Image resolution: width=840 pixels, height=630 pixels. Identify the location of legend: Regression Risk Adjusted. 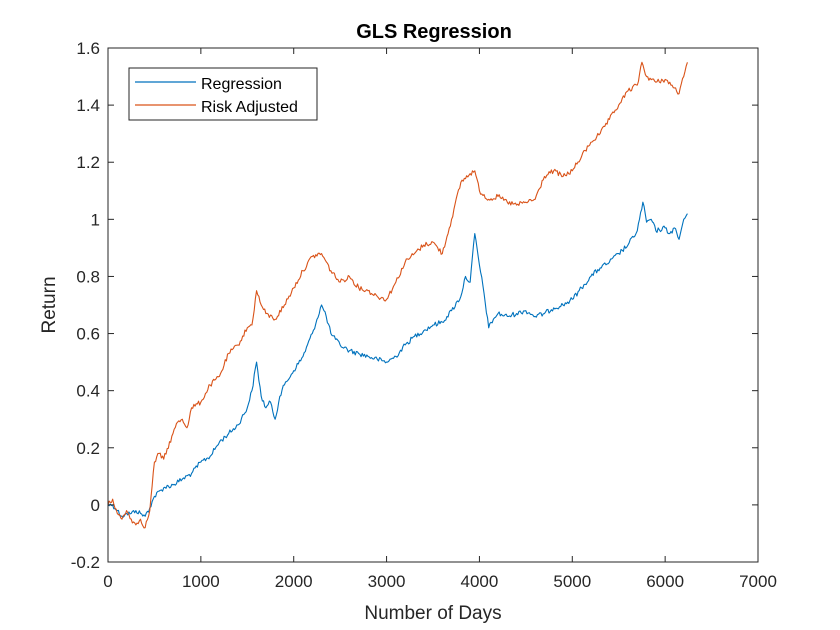
(223, 94).